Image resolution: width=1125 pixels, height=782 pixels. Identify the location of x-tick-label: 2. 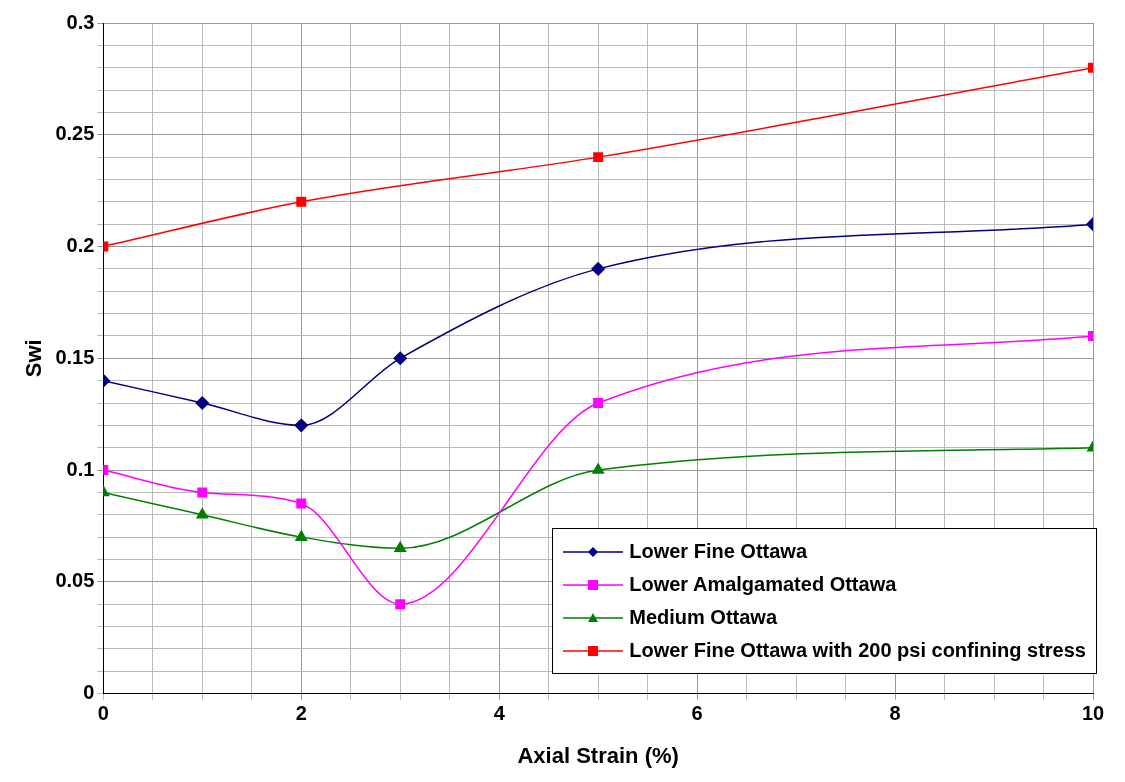
(301, 713).